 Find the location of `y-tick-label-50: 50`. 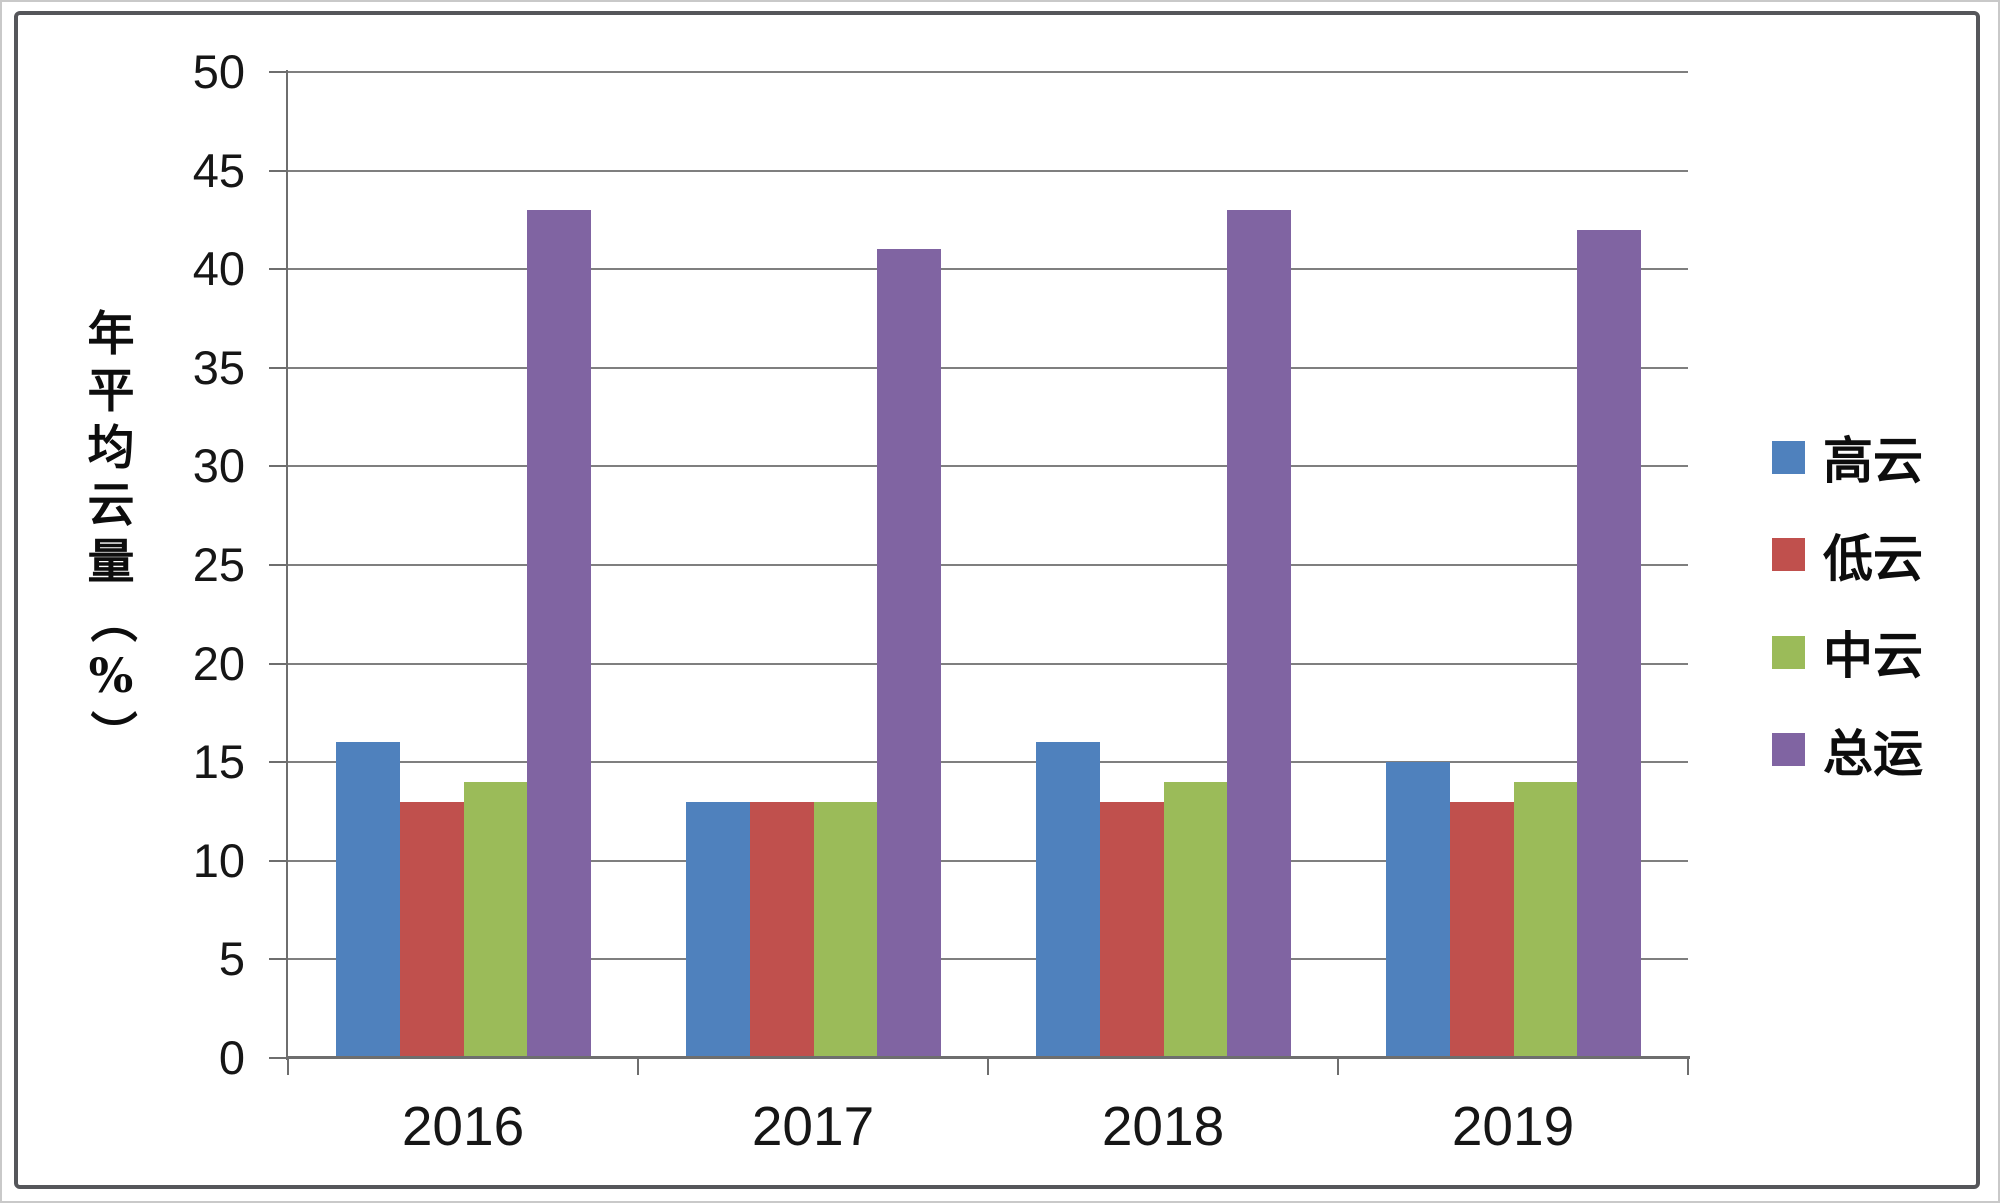

y-tick-label-50: 50 is located at coordinates (218, 71).